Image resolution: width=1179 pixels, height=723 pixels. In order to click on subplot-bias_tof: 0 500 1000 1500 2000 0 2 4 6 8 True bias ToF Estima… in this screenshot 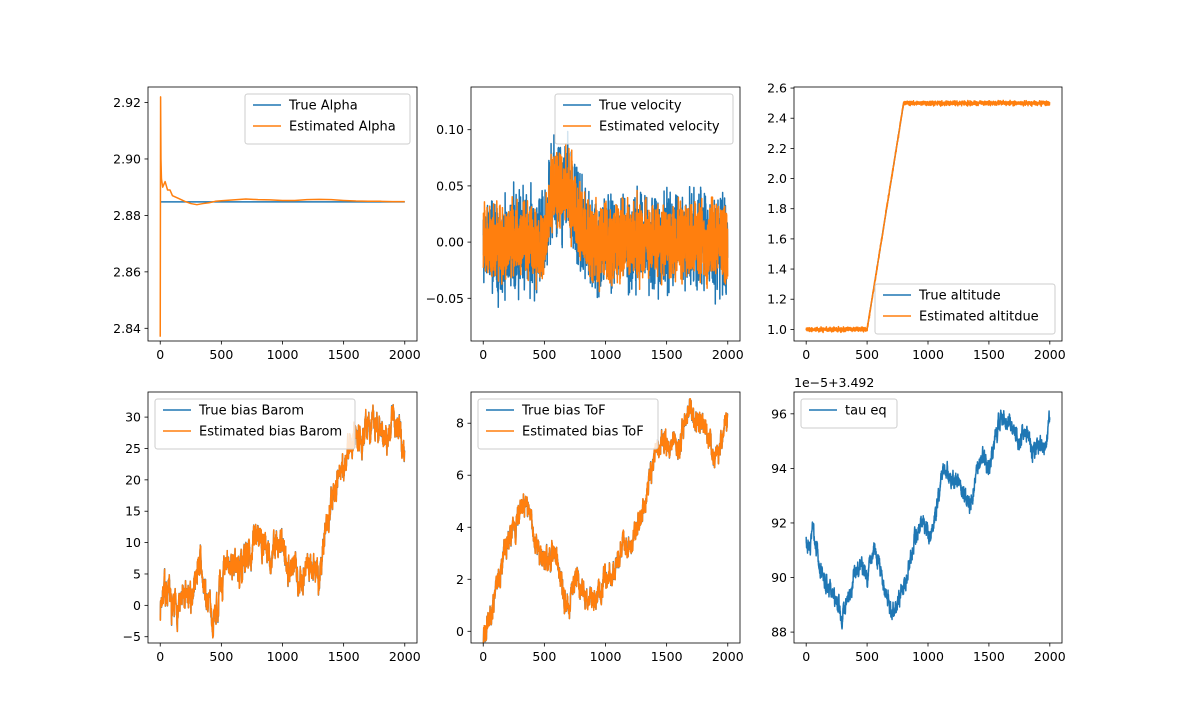, I will do `click(600, 527)`.